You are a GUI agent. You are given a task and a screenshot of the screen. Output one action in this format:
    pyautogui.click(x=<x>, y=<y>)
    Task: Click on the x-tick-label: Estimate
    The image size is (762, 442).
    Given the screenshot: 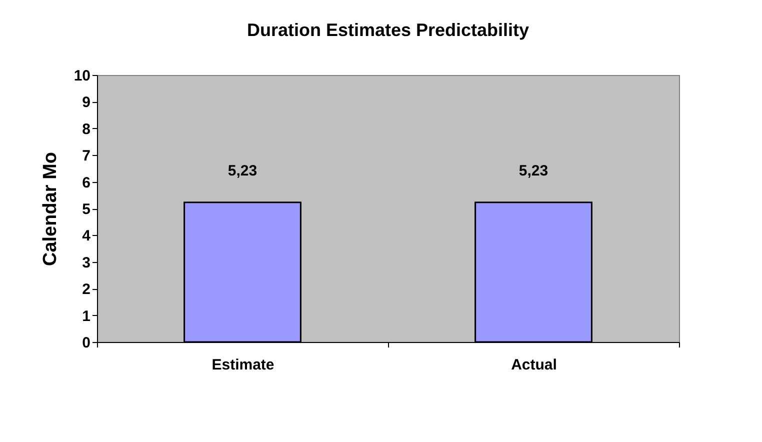 What is the action you would take?
    pyautogui.click(x=243, y=365)
    